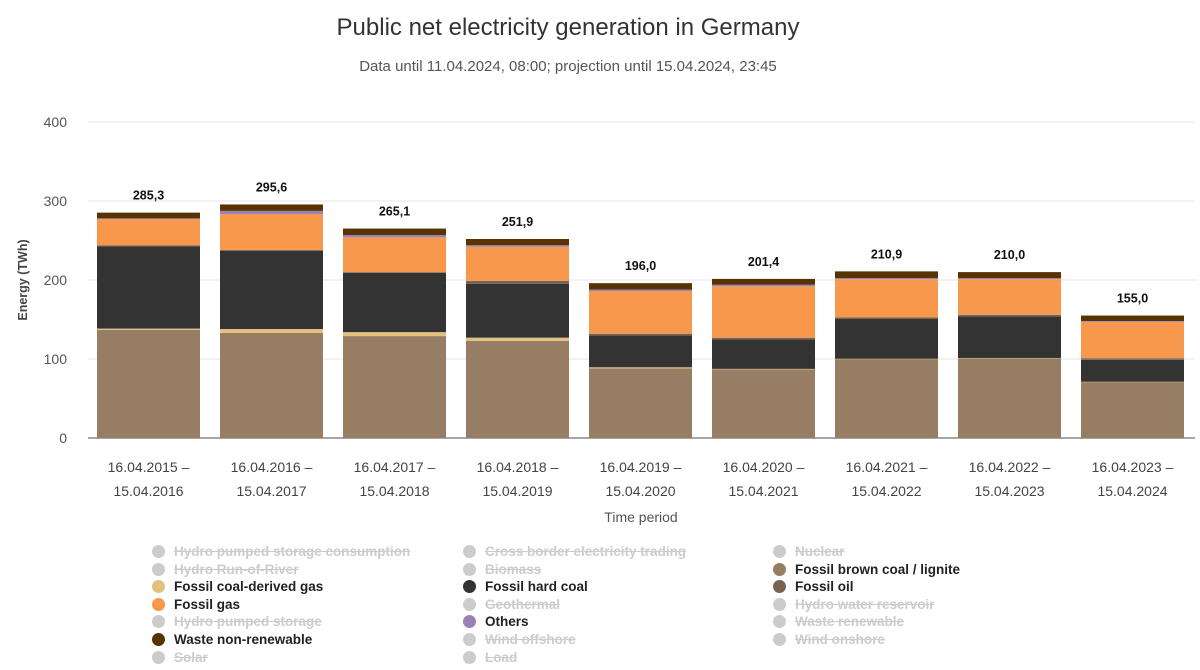 This screenshot has width=1200, height=670. I want to click on legend-item: Fossil oil, so click(813, 586).